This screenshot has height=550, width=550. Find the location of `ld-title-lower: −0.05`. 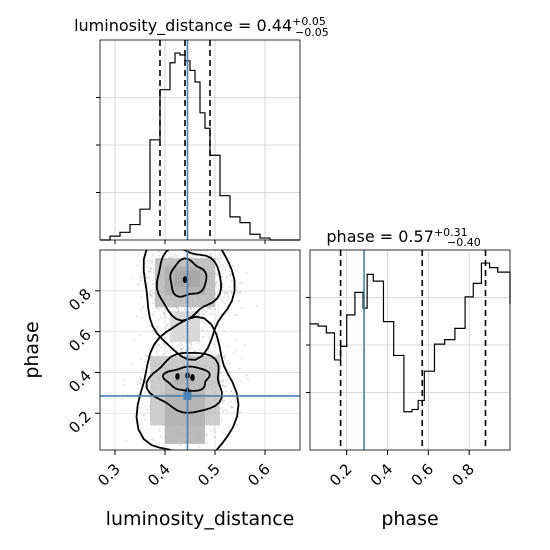

ld-title-lower: −0.05 is located at coordinates (312, 32).